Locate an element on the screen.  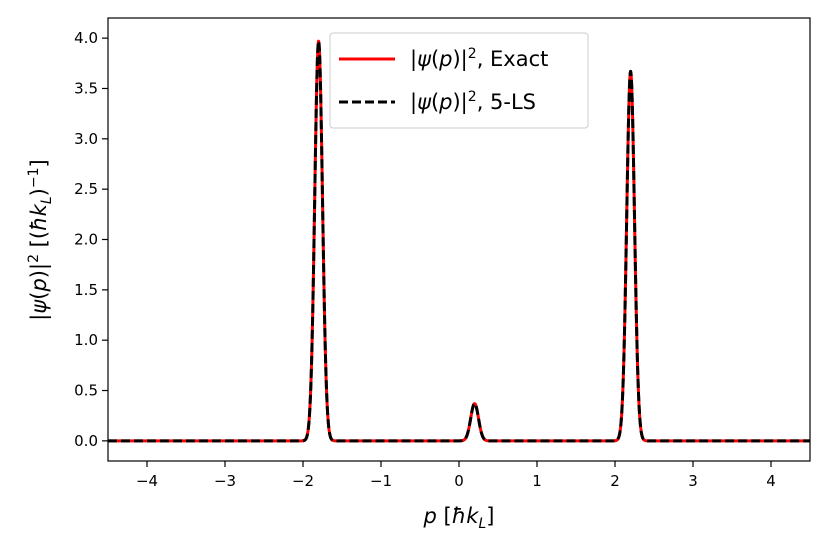
x-tick-label: −1 is located at coordinates (381, 481).